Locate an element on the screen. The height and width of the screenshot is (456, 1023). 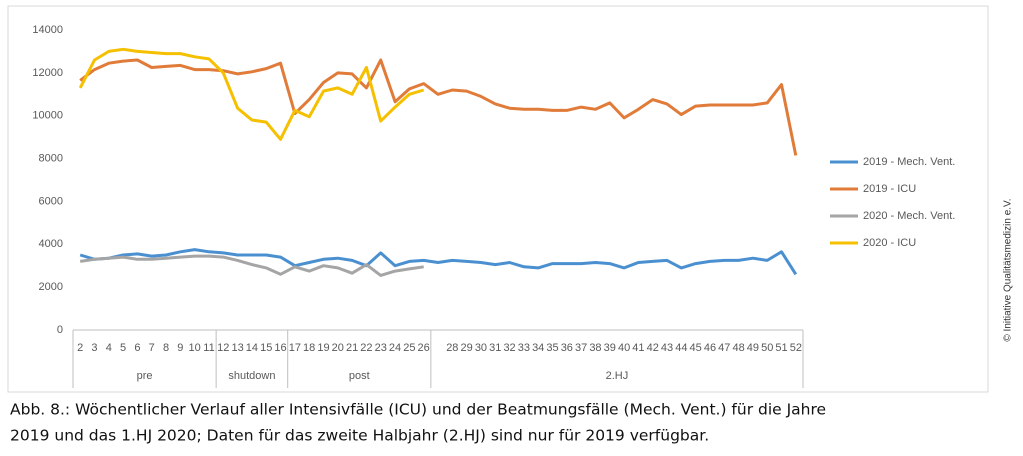
x-tick-label: 34 is located at coordinates (538, 348).